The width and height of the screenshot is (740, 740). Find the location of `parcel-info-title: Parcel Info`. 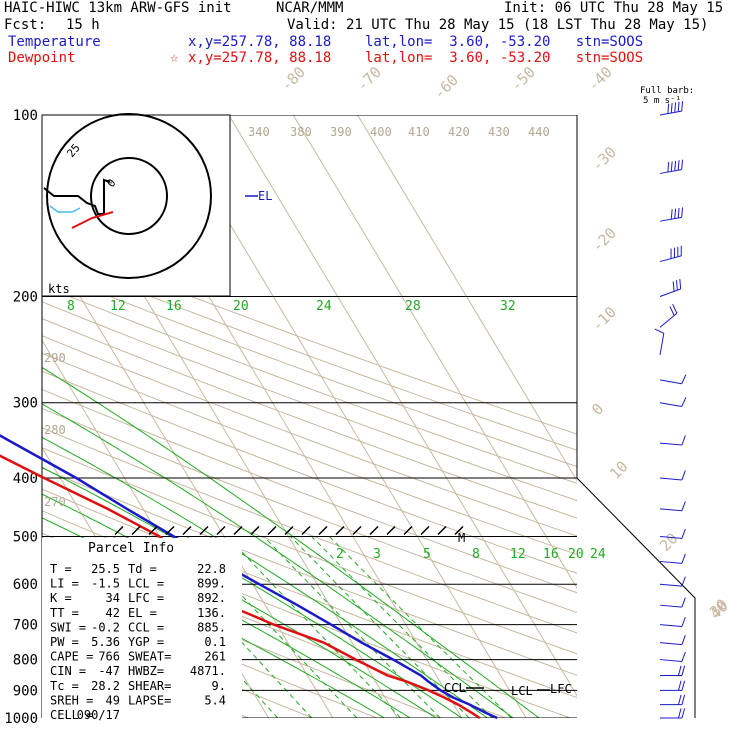

parcel-info-title: Parcel Info is located at coordinates (131, 548).